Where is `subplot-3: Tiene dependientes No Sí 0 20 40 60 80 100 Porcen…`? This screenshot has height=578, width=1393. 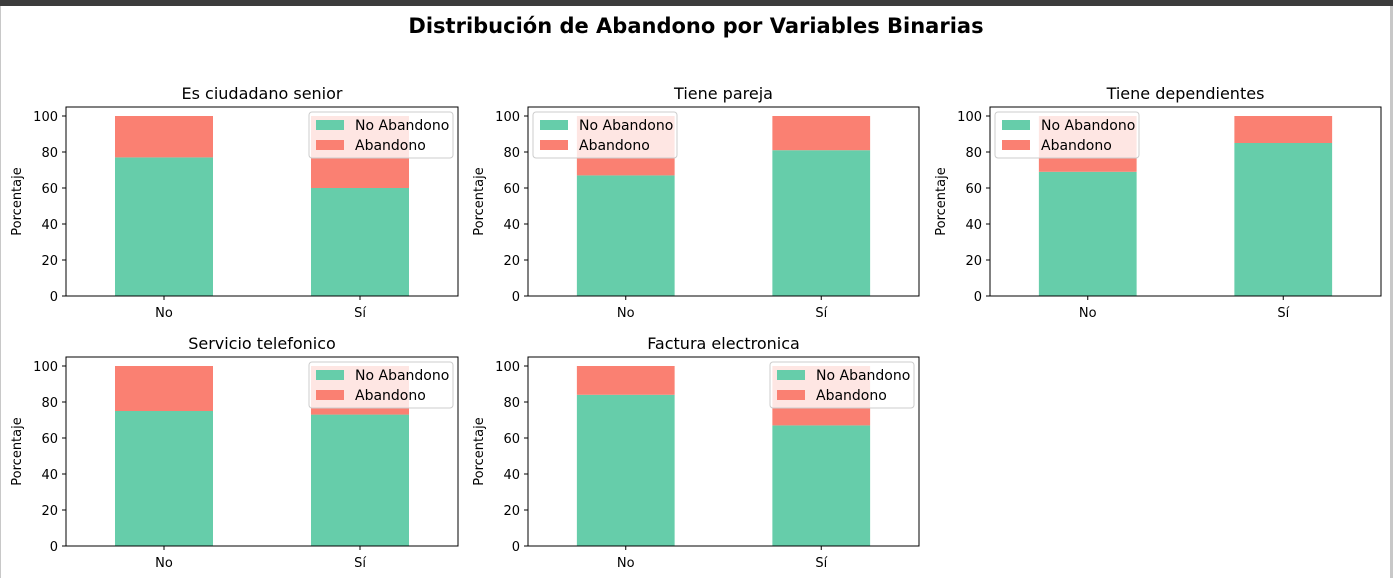
subplot-3: Tiene dependientes No Sí 0 20 40 60 80 100 Porcen… is located at coordinates (1158, 202).